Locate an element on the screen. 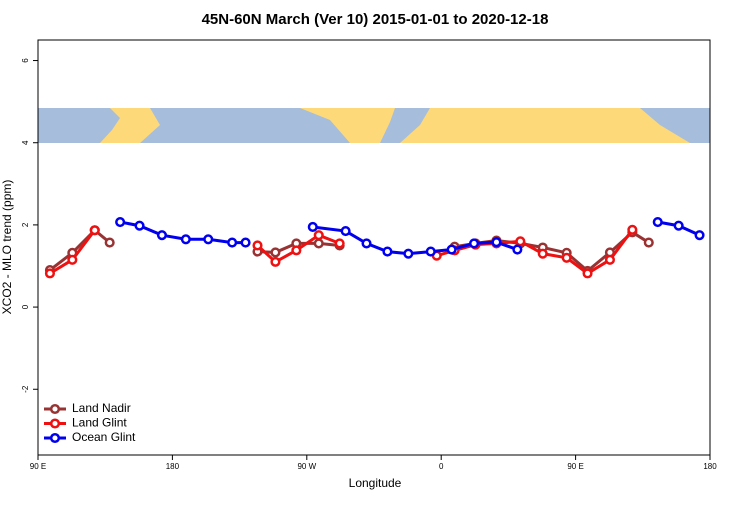 This screenshot has width=750, height=505. legend-label: Land Glint is located at coordinates (99, 423).